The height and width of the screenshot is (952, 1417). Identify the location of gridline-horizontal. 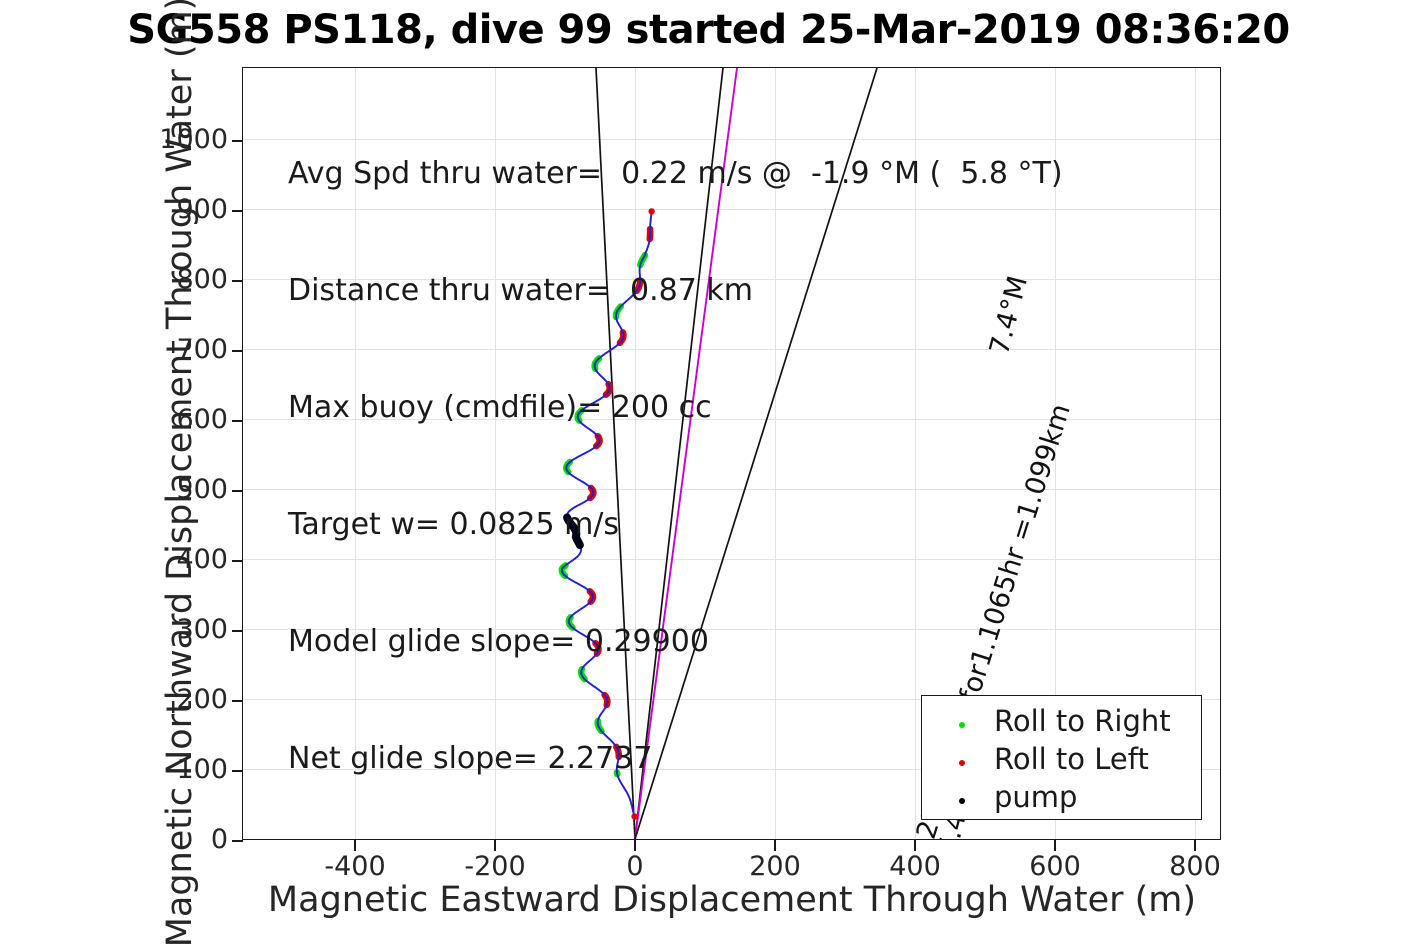
(731, 839).